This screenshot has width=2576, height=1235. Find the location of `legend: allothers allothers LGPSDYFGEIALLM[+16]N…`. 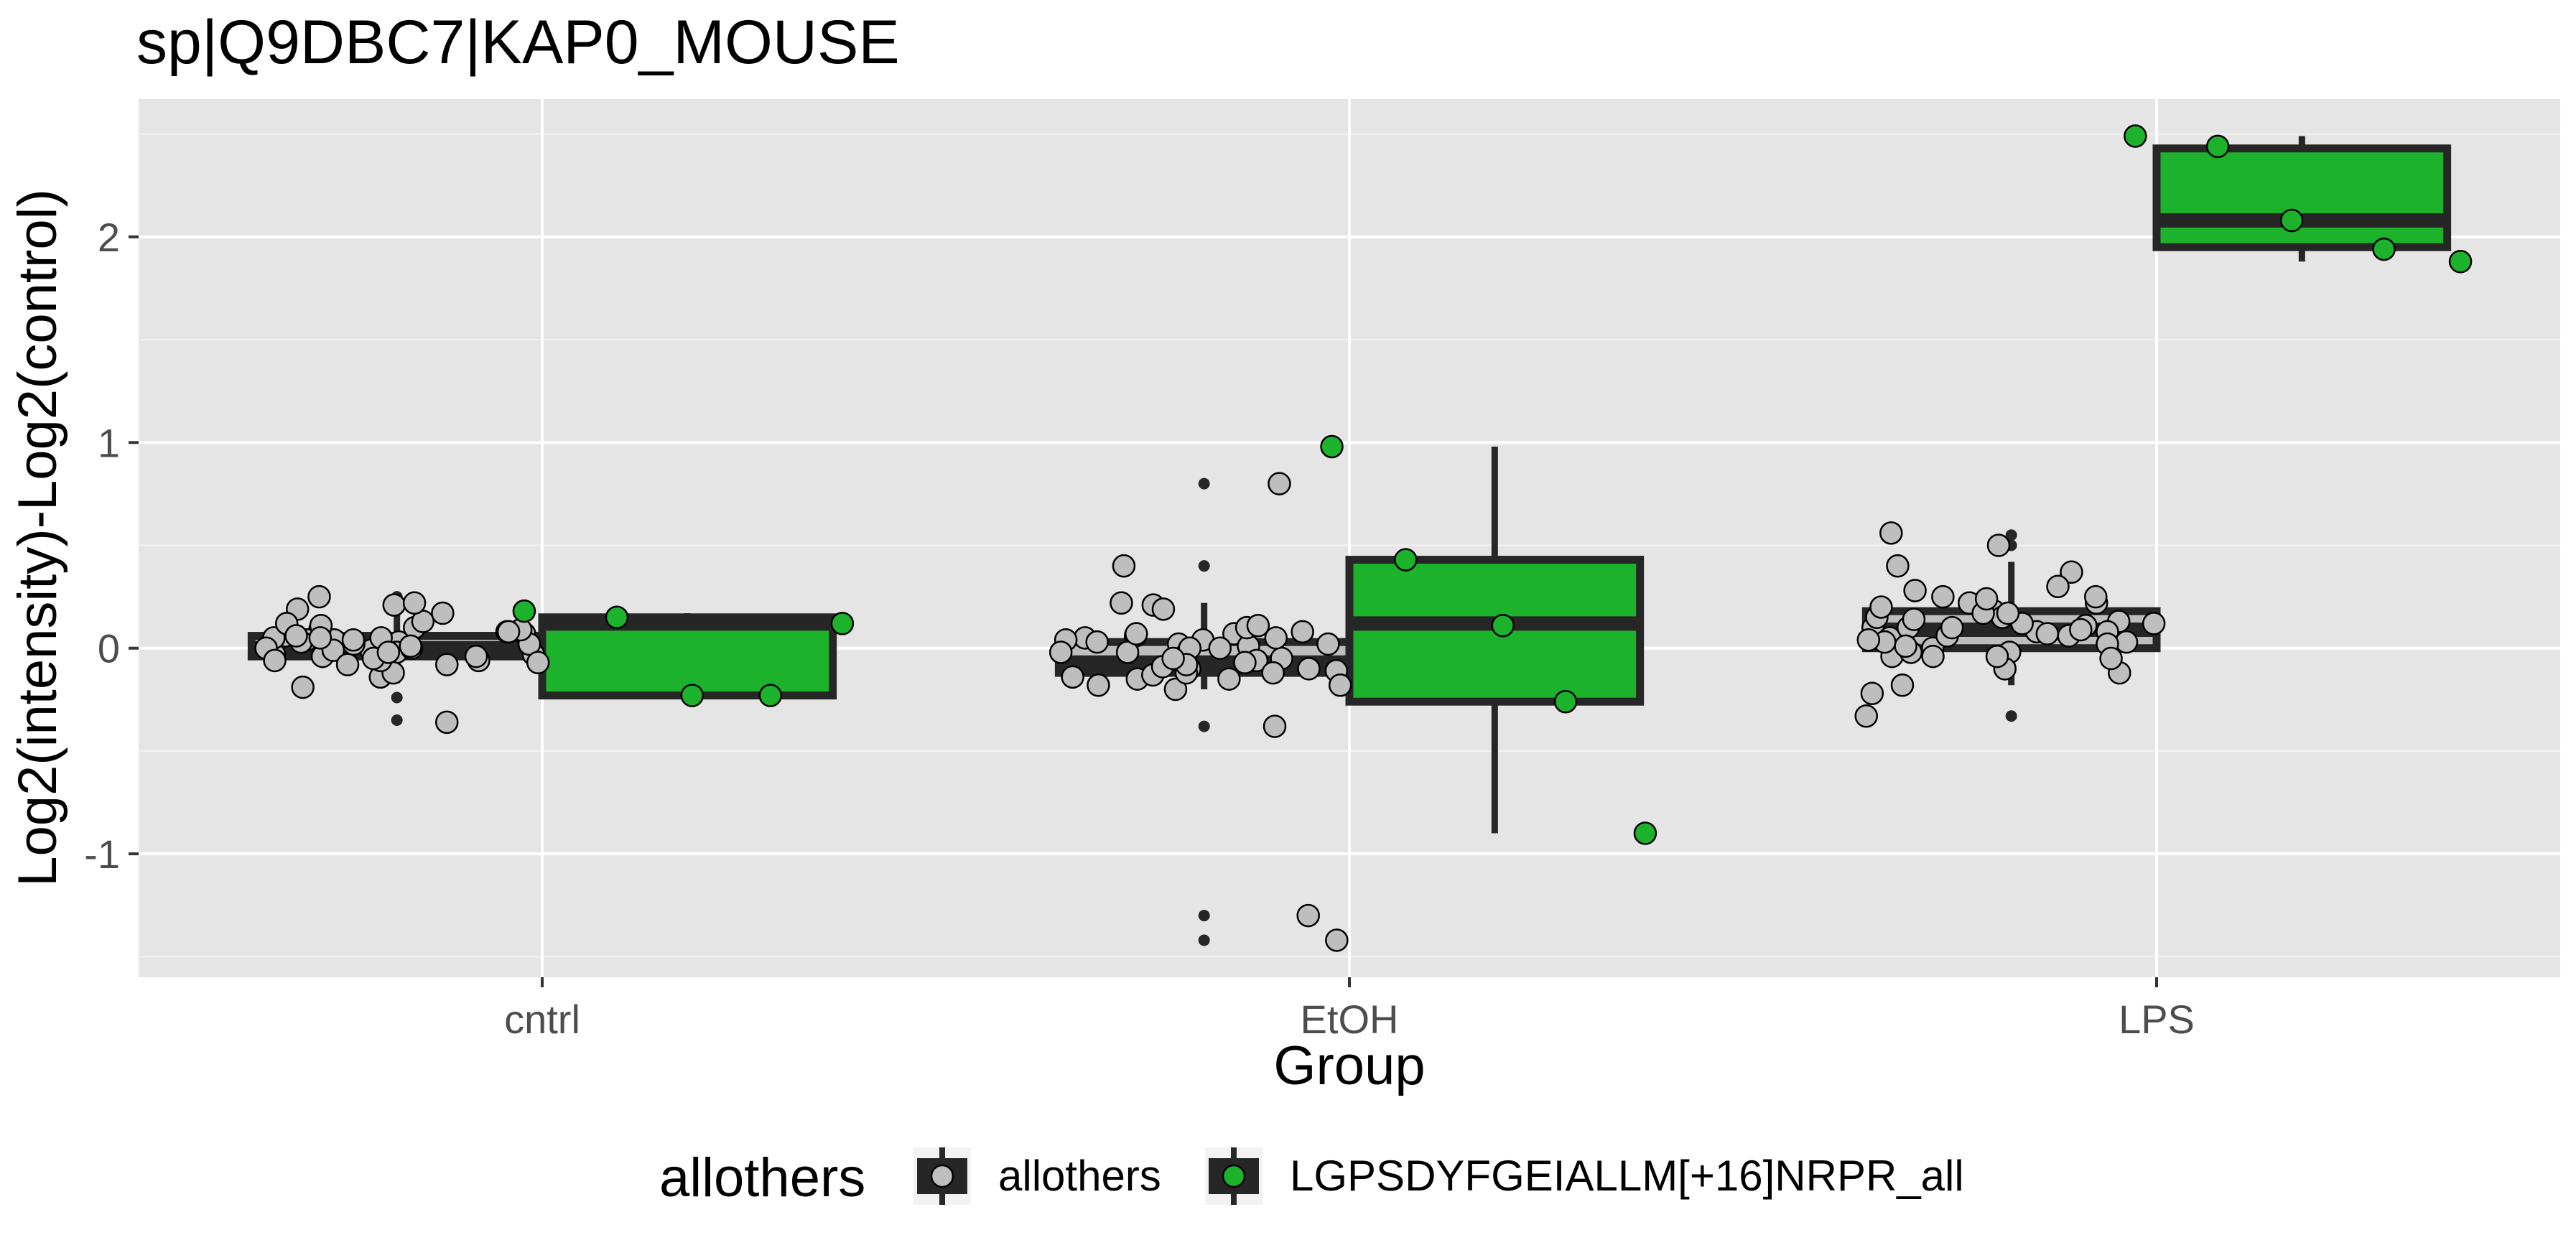

legend: allothers allothers LGPSDYFGEIALLM[+16]N… is located at coordinates (1311, 1178).